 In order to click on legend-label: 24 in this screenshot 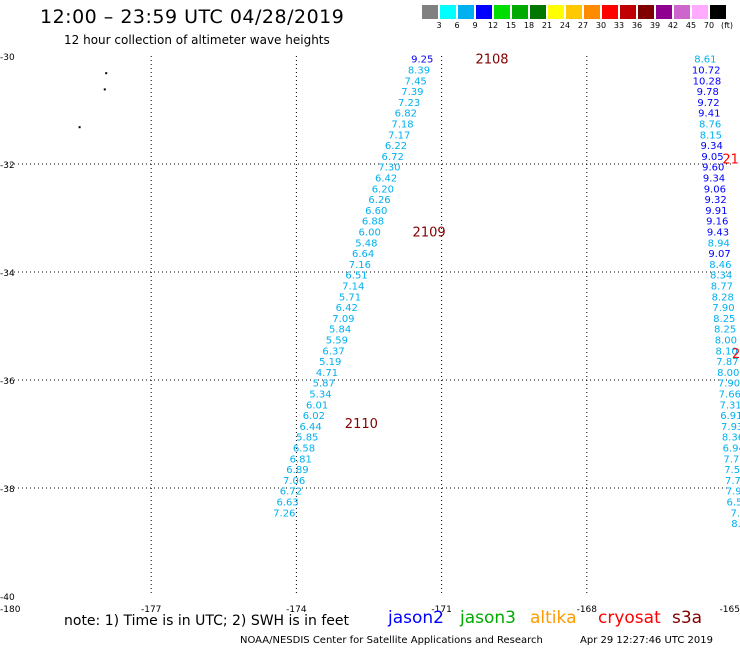, I will do `click(565, 25)`.